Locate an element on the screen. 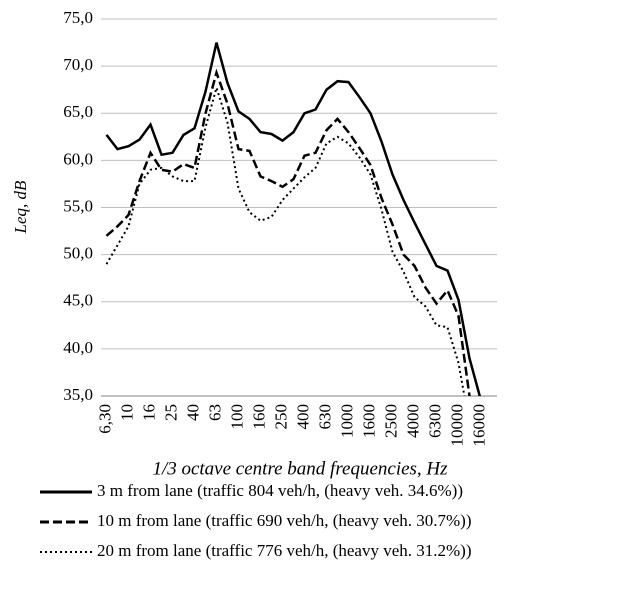 This screenshot has width=621, height=593. x-tick-label: 6300 is located at coordinates (434, 421).